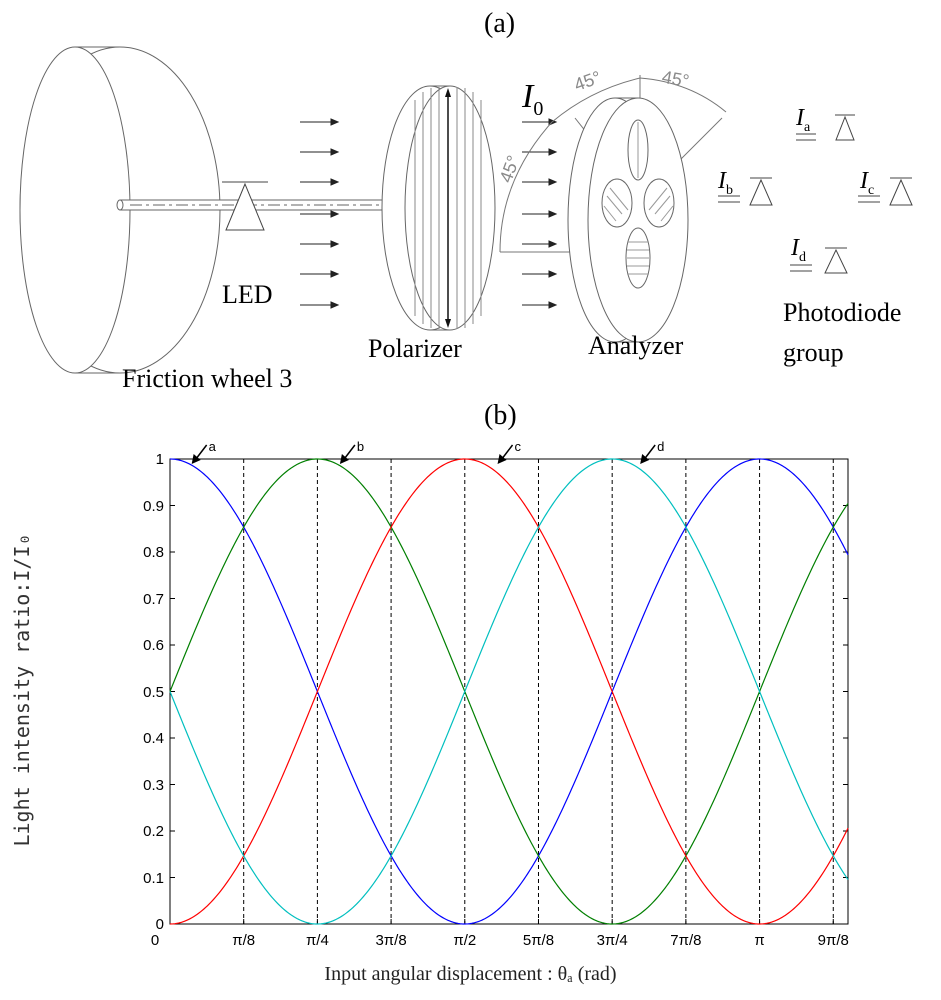 The image size is (941, 1000). Describe the element at coordinates (813, 352) in the screenshot. I see `photodiode-label-line2: group` at that location.